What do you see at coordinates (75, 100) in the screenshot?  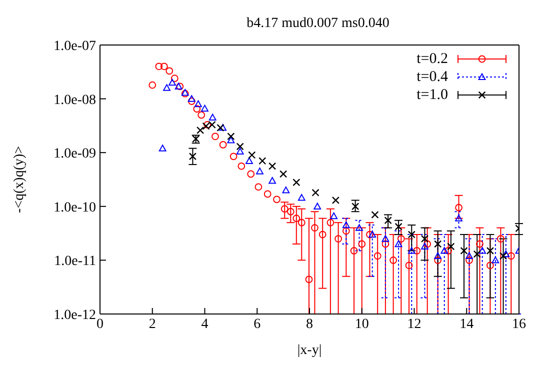 I see `y-tick-label: 1.0e-08` at bounding box center [75, 100].